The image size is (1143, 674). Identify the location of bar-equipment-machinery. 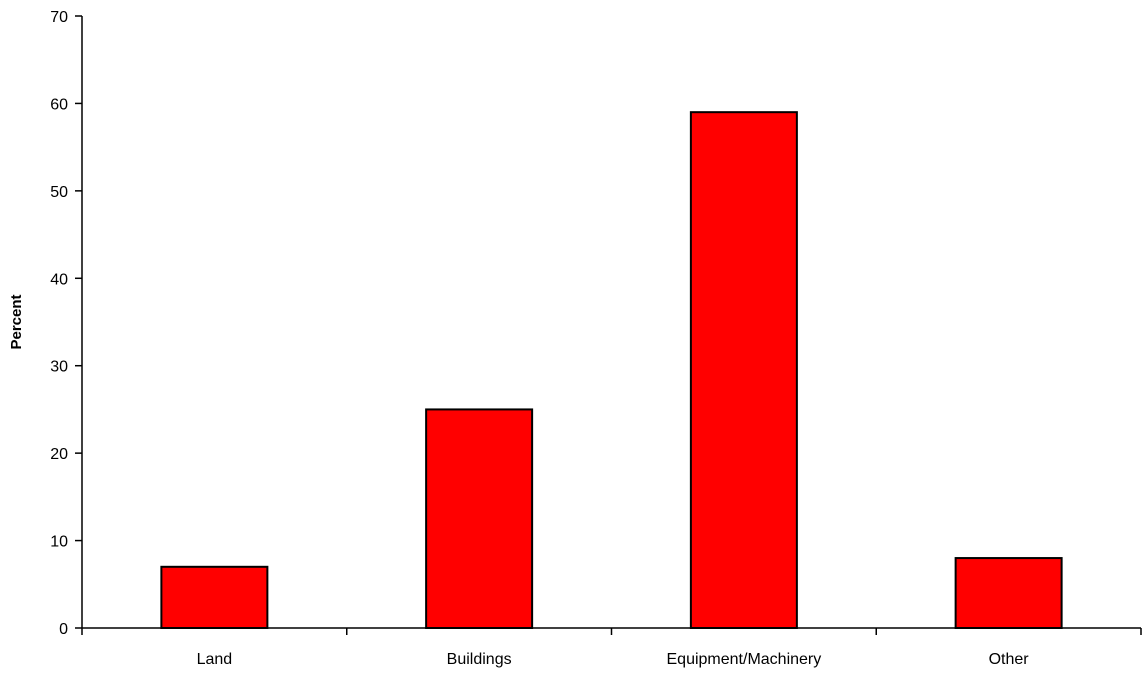
(743, 370).